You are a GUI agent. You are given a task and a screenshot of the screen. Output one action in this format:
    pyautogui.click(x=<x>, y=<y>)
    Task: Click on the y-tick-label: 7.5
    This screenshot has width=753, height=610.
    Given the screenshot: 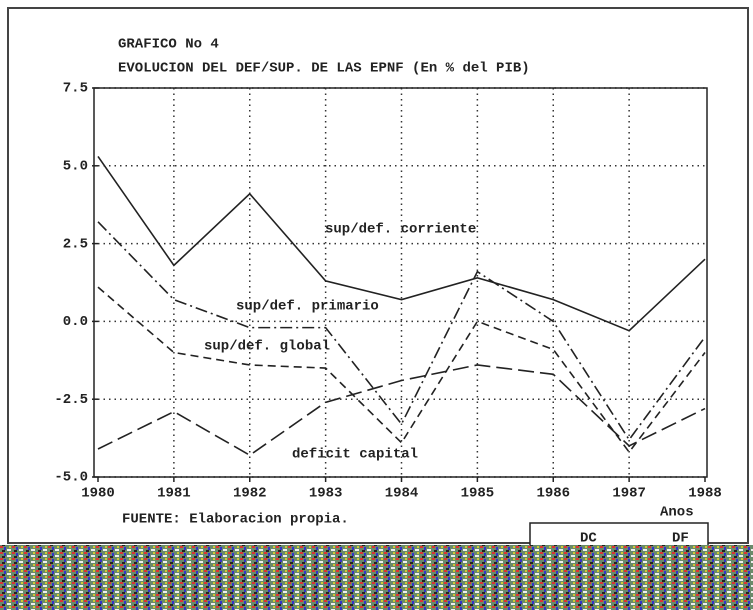 What is the action you would take?
    pyautogui.click(x=75, y=89)
    